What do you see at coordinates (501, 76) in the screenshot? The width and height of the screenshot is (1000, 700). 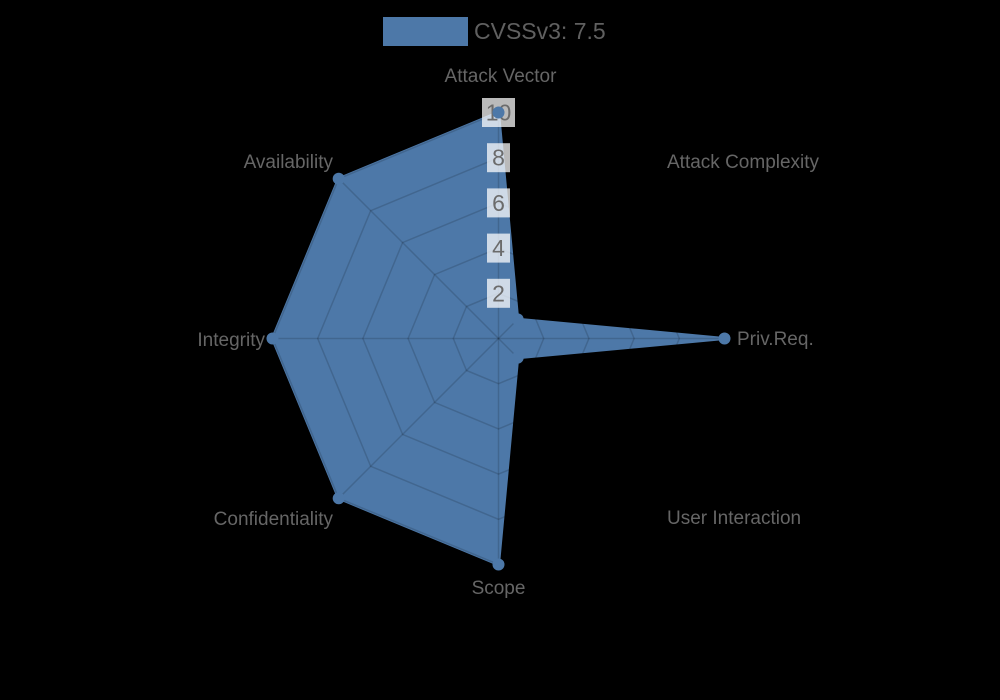 I see `axis-label-attack-vector: Attack Vector` at bounding box center [501, 76].